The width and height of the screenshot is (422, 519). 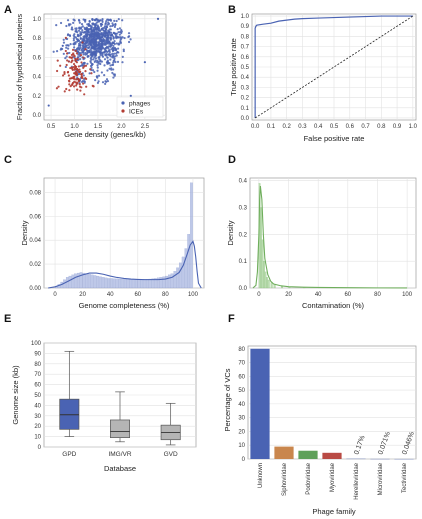 I want to click on y-tick-label-e: 20, so click(x=37, y=427).